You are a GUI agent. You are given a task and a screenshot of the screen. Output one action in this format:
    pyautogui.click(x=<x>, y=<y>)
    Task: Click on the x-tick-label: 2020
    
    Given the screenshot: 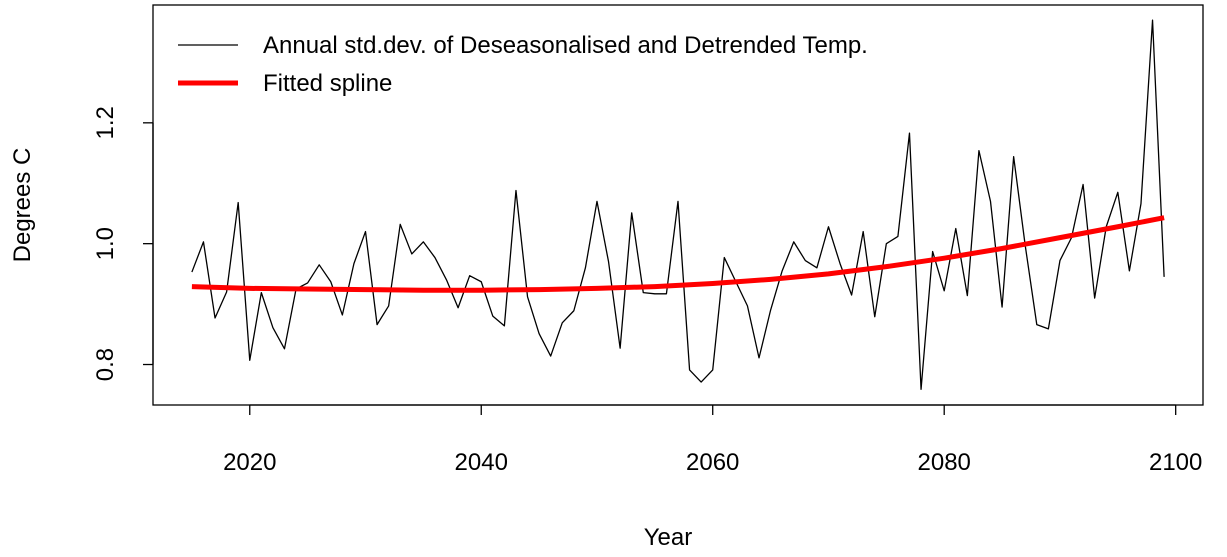 What is the action you would take?
    pyautogui.click(x=249, y=462)
    